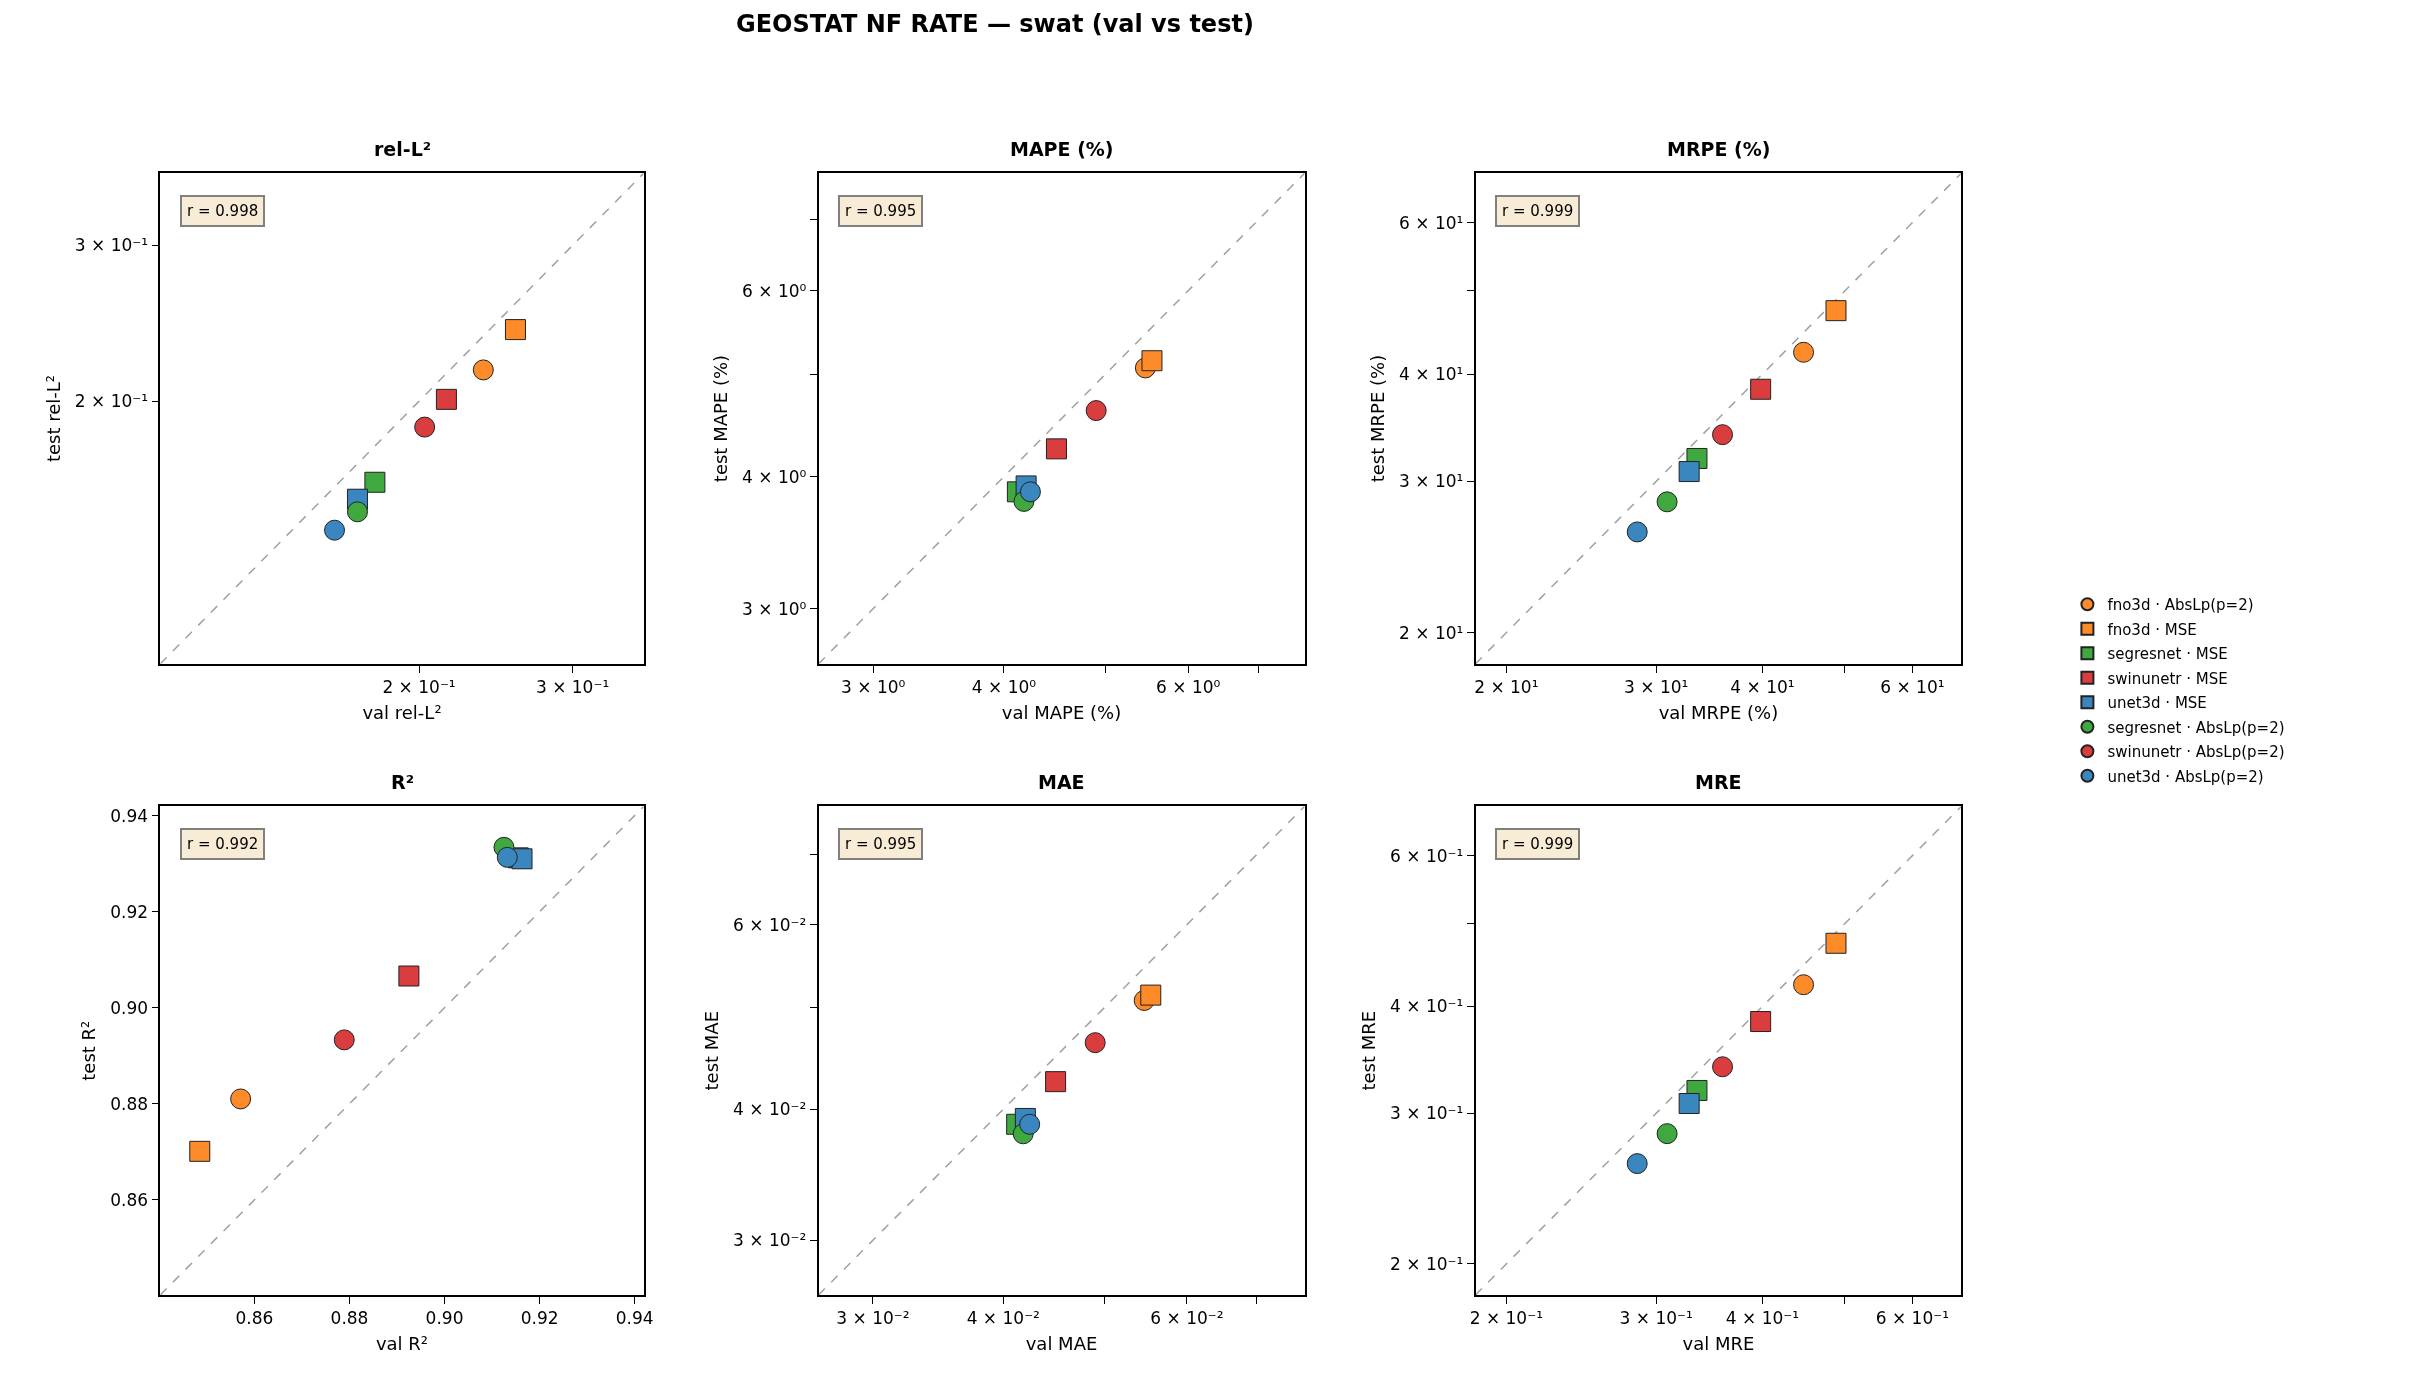 This screenshot has height=1379, width=2427. What do you see at coordinates (1187, 1318) in the screenshot?
I see `x-tick-label: 6 × 10⁻²` at bounding box center [1187, 1318].